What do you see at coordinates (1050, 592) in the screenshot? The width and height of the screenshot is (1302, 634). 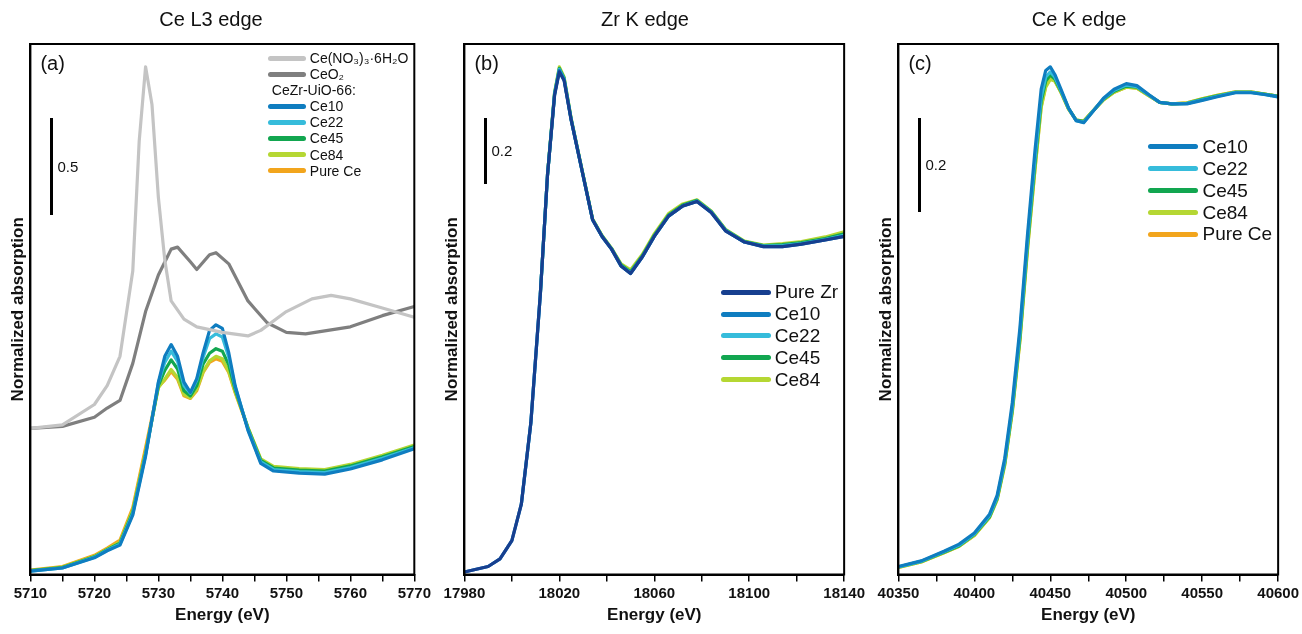 I see `x-tick-label: 40450` at bounding box center [1050, 592].